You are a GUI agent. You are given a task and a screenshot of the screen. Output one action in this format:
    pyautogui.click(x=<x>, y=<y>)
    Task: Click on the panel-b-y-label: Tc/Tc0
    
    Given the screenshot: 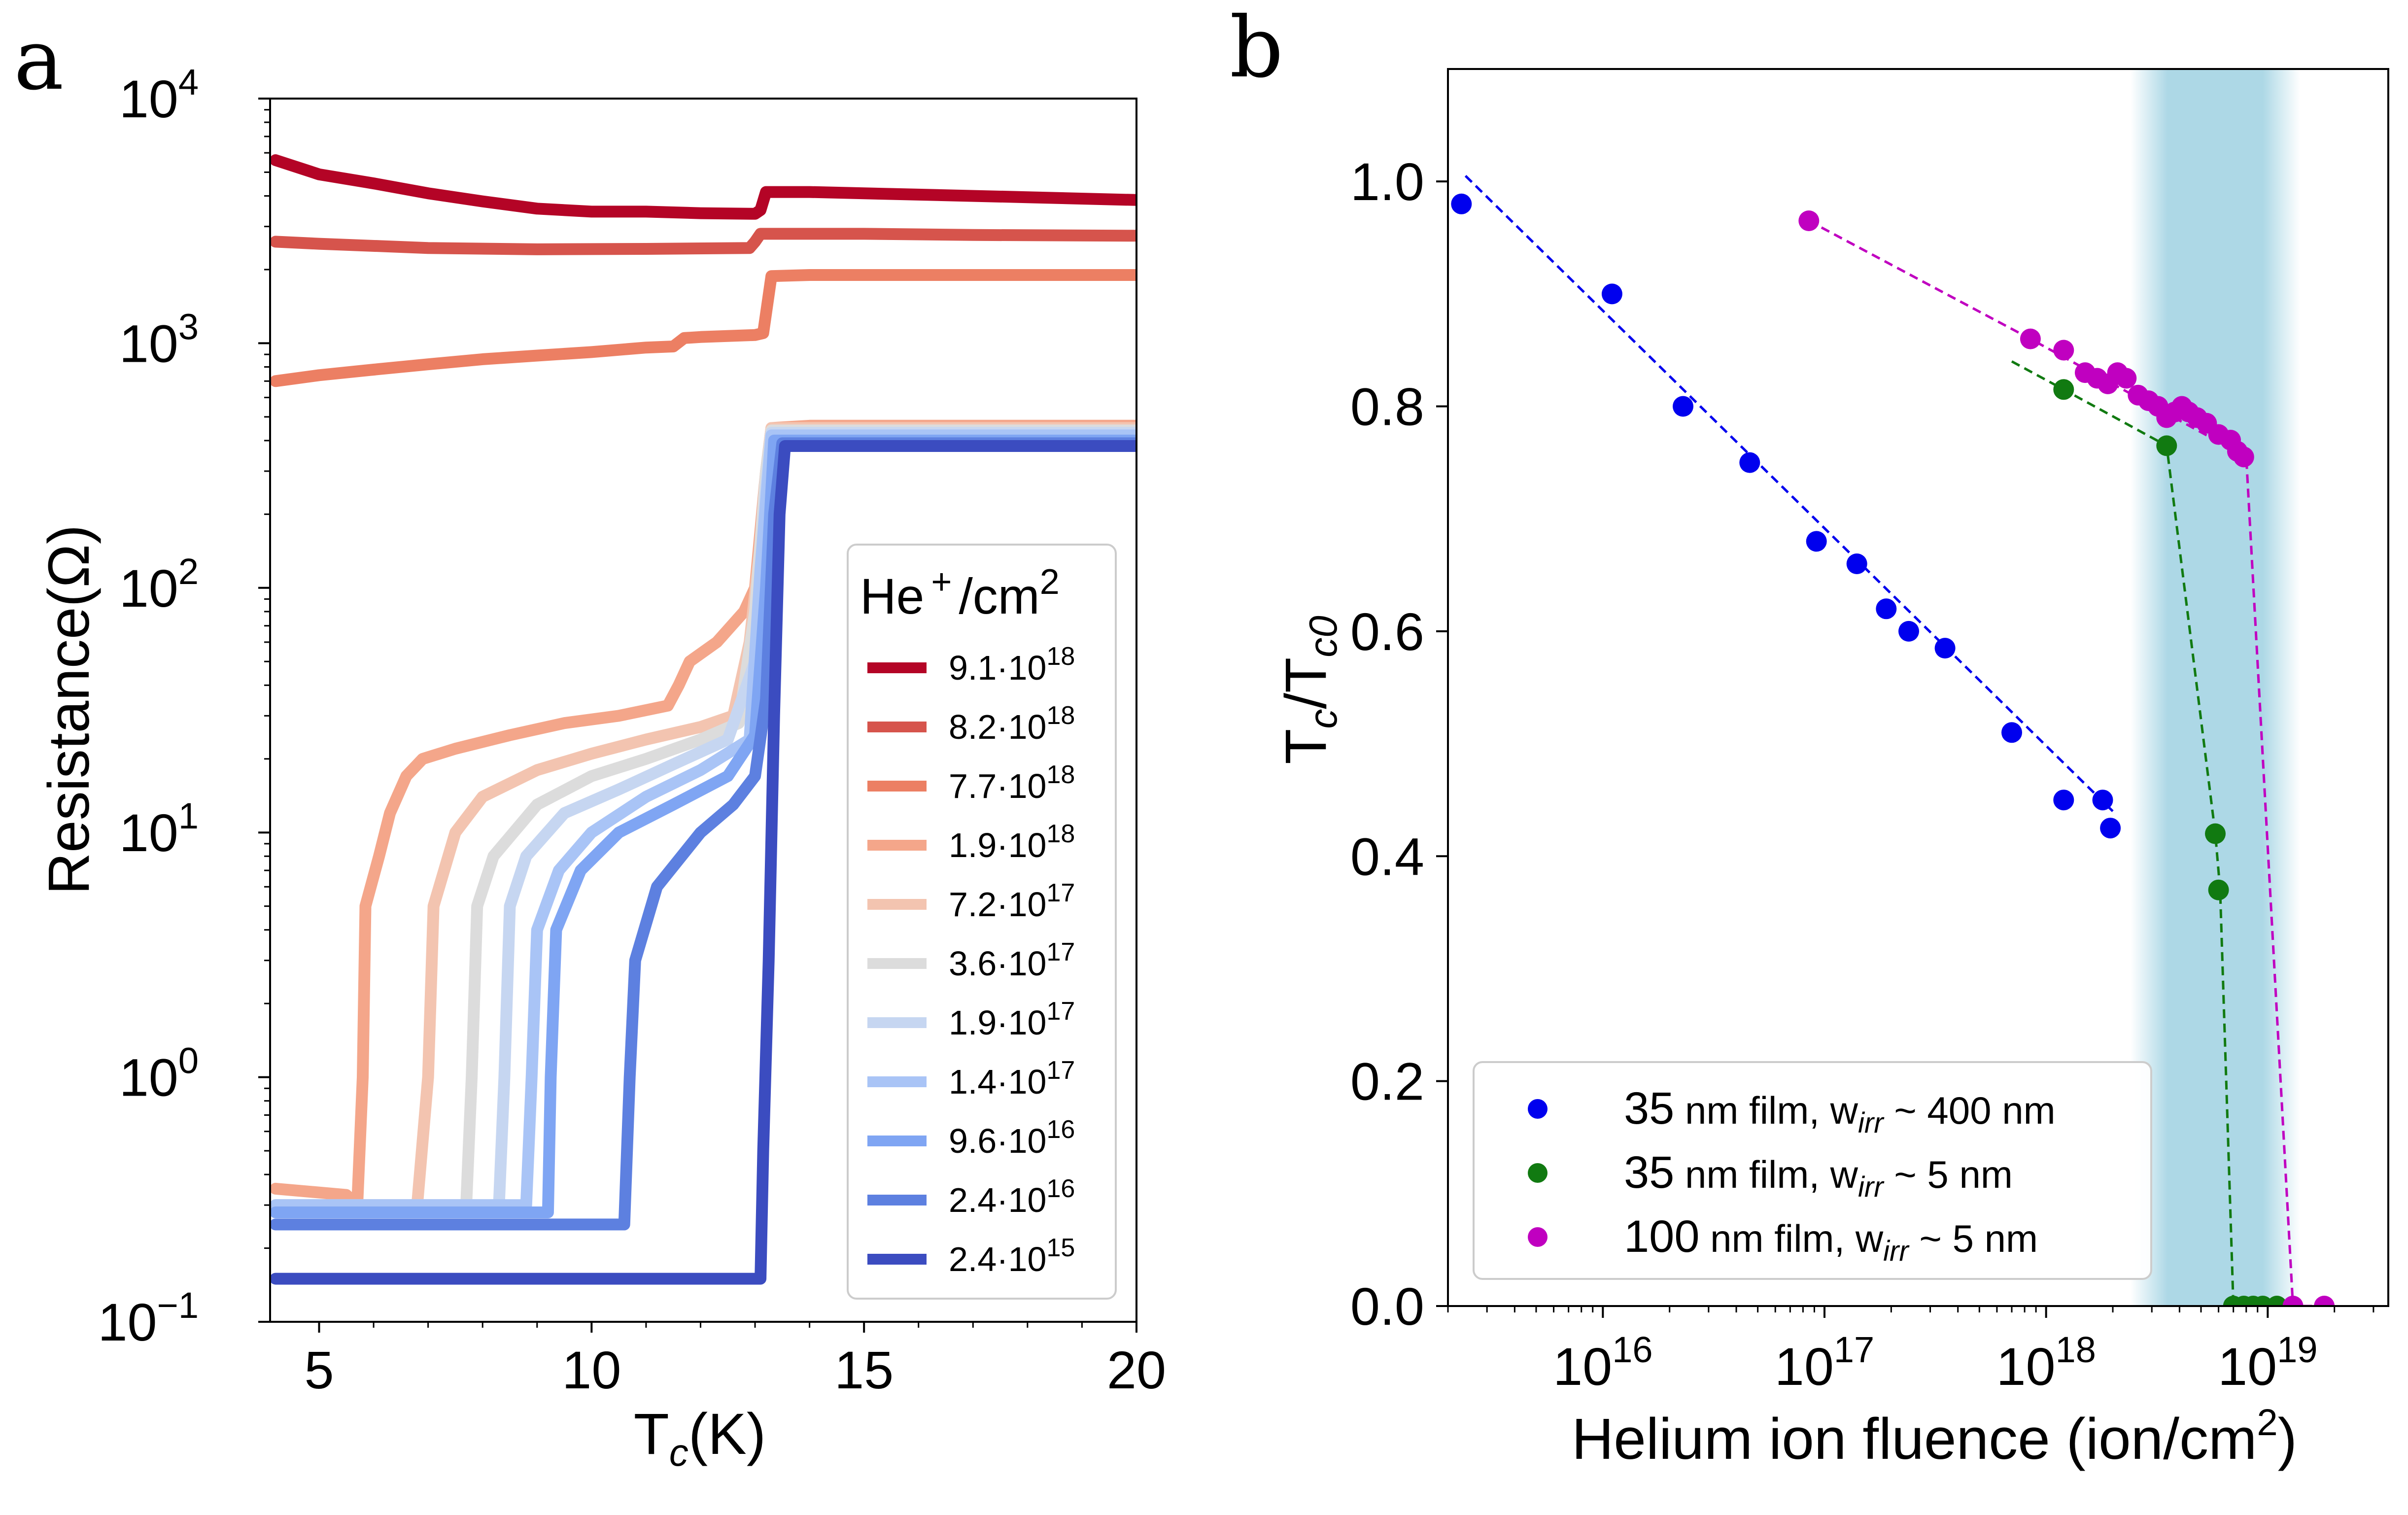 What is the action you would take?
    pyautogui.click(x=1309, y=690)
    